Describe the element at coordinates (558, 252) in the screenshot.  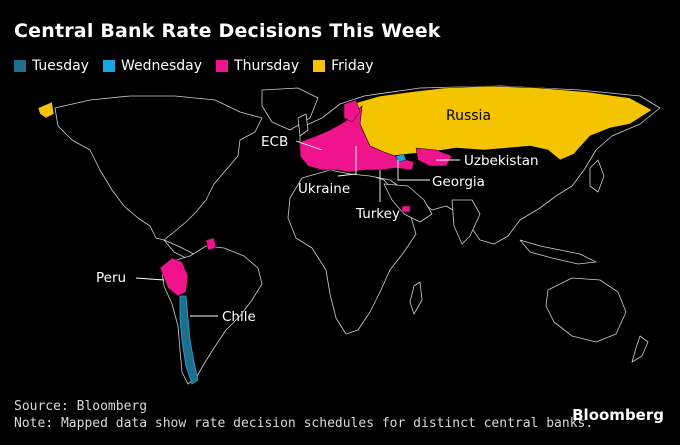
I see `se-asia-islands` at that location.